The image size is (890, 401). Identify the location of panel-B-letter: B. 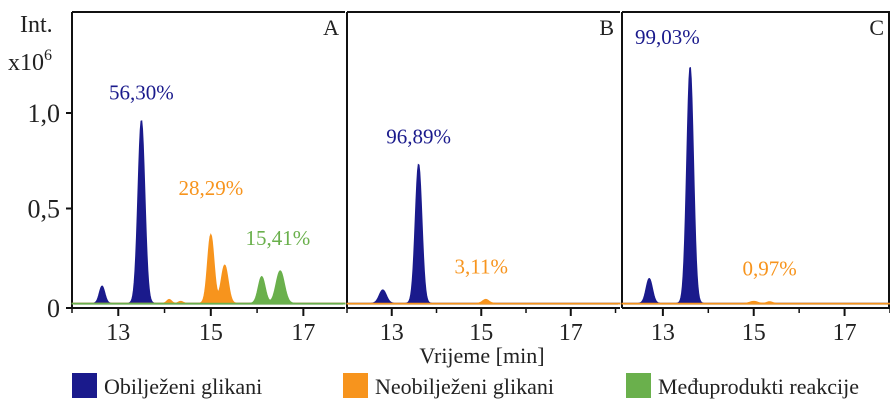
(606, 27).